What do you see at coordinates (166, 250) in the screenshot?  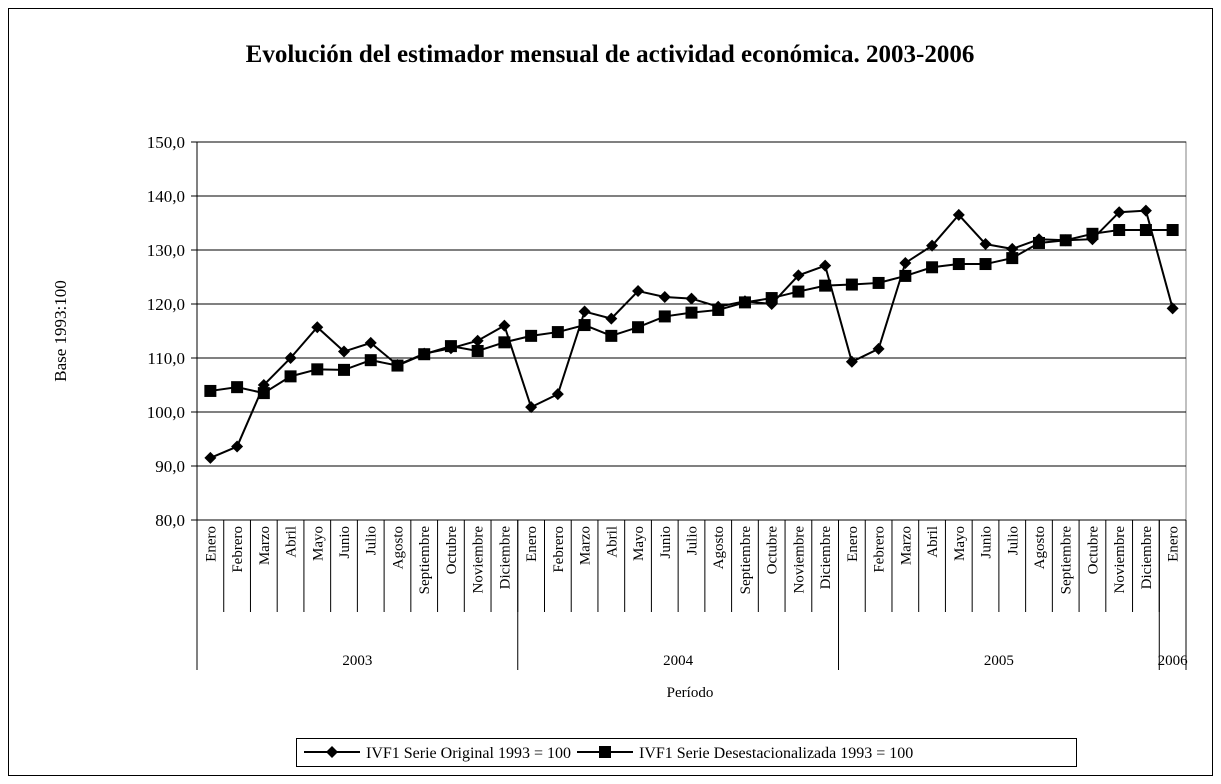 I see `y-tick-label: 130,0` at bounding box center [166, 250].